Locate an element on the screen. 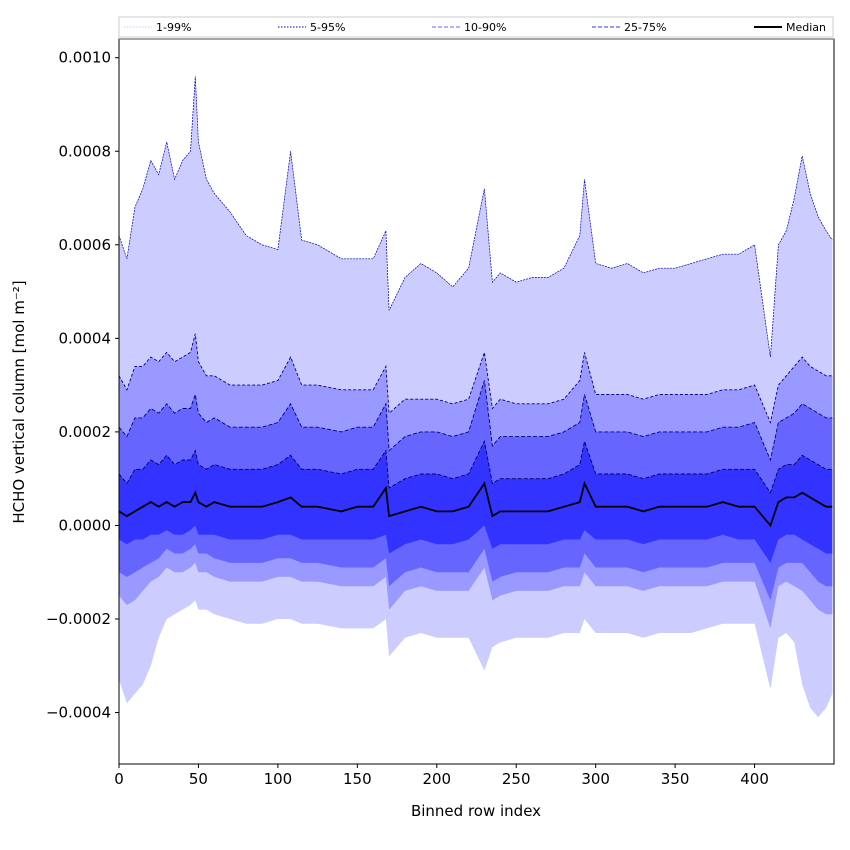 The width and height of the screenshot is (850, 850). y-tick-label: 0.0000 is located at coordinates (85, 525).